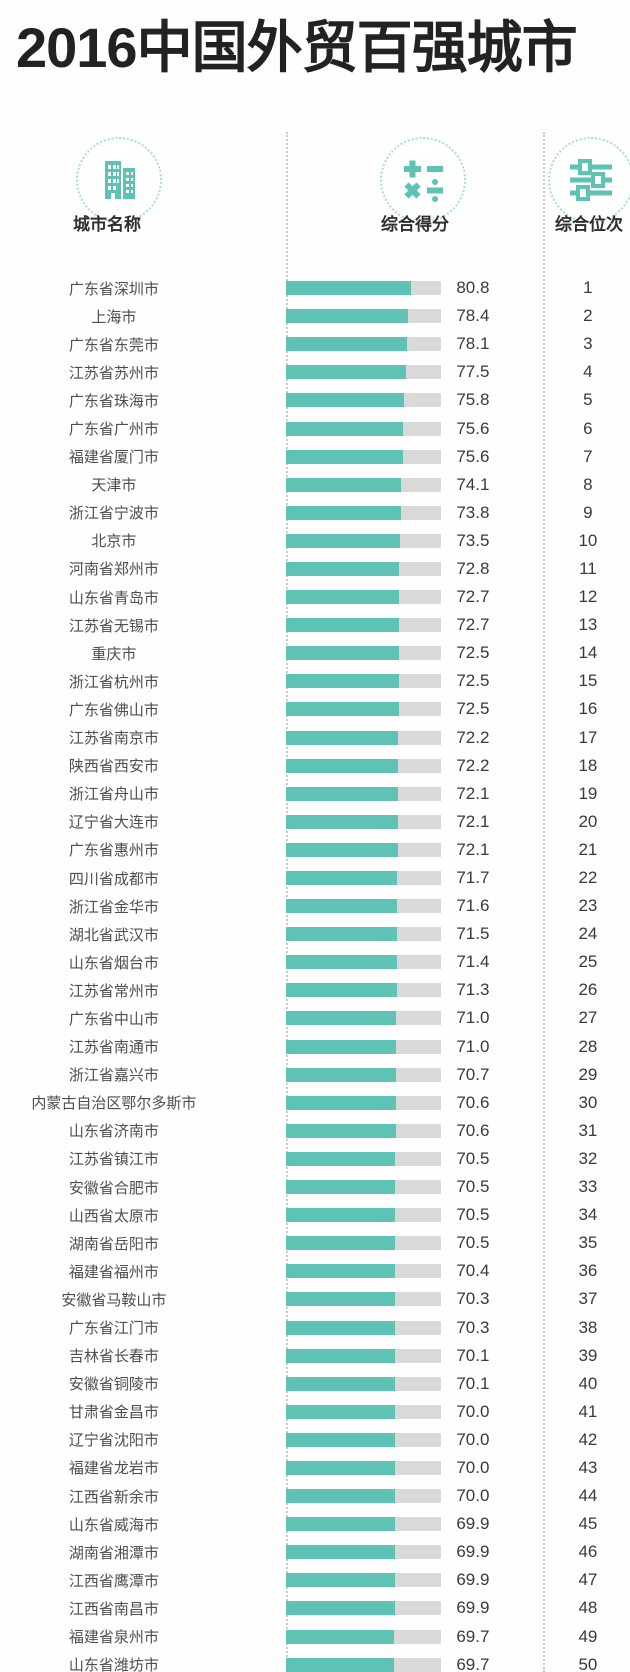 The height and width of the screenshot is (1672, 630). I want to click on table-row: 广东省东莞市 78.1 3, so click(315, 344).